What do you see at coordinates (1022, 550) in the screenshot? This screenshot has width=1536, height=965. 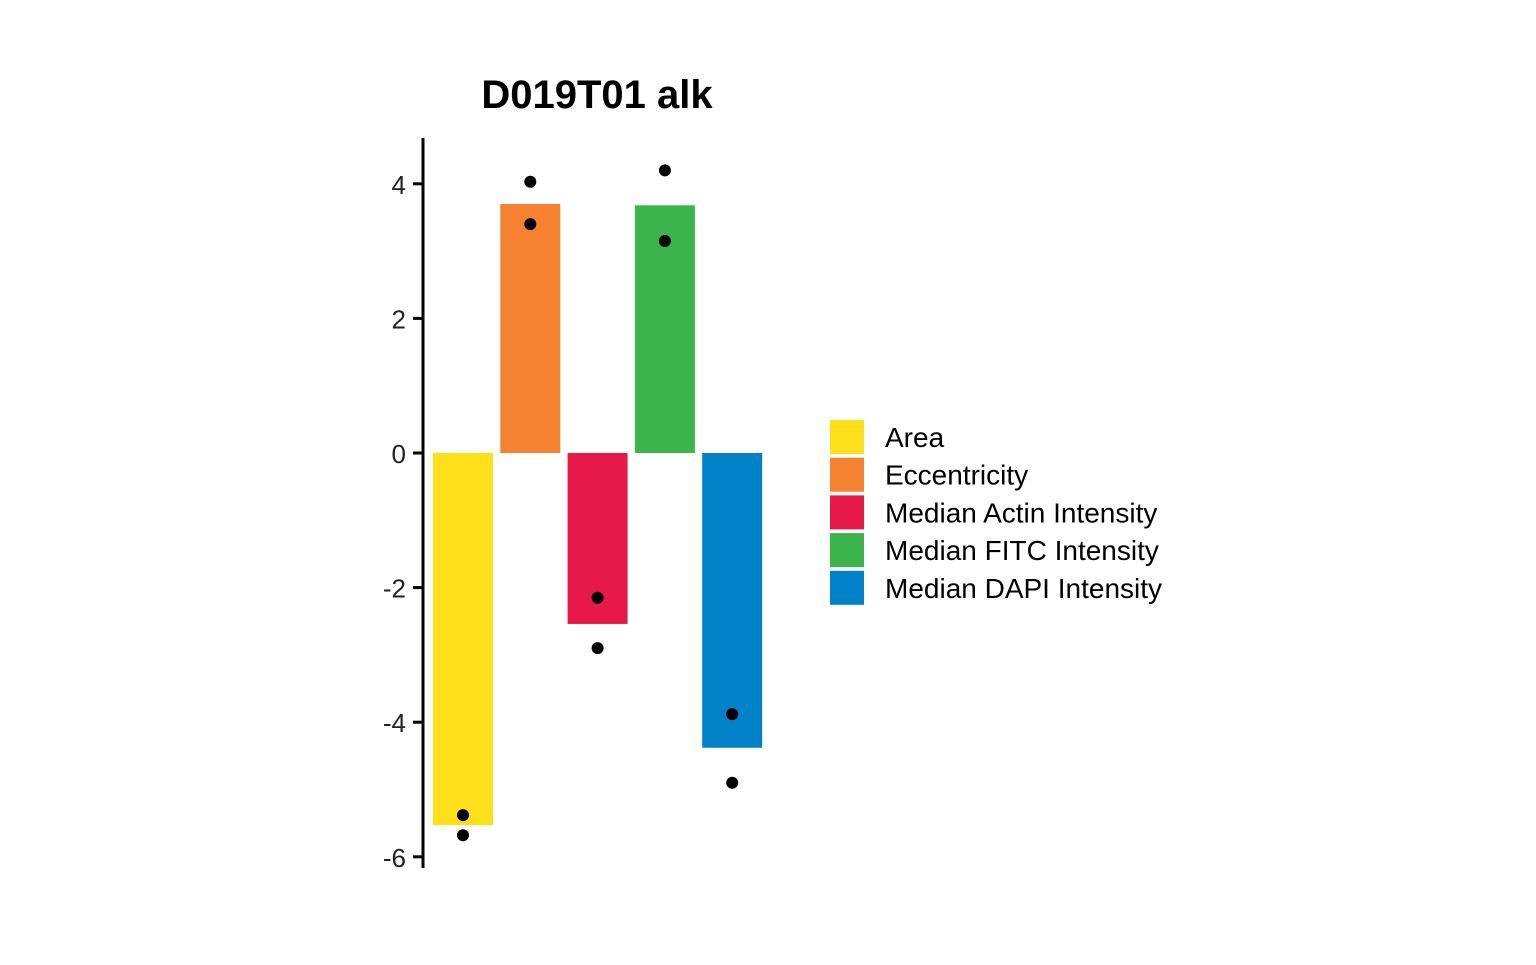 I see `legend-label-4: Median FITC Intensity` at bounding box center [1022, 550].